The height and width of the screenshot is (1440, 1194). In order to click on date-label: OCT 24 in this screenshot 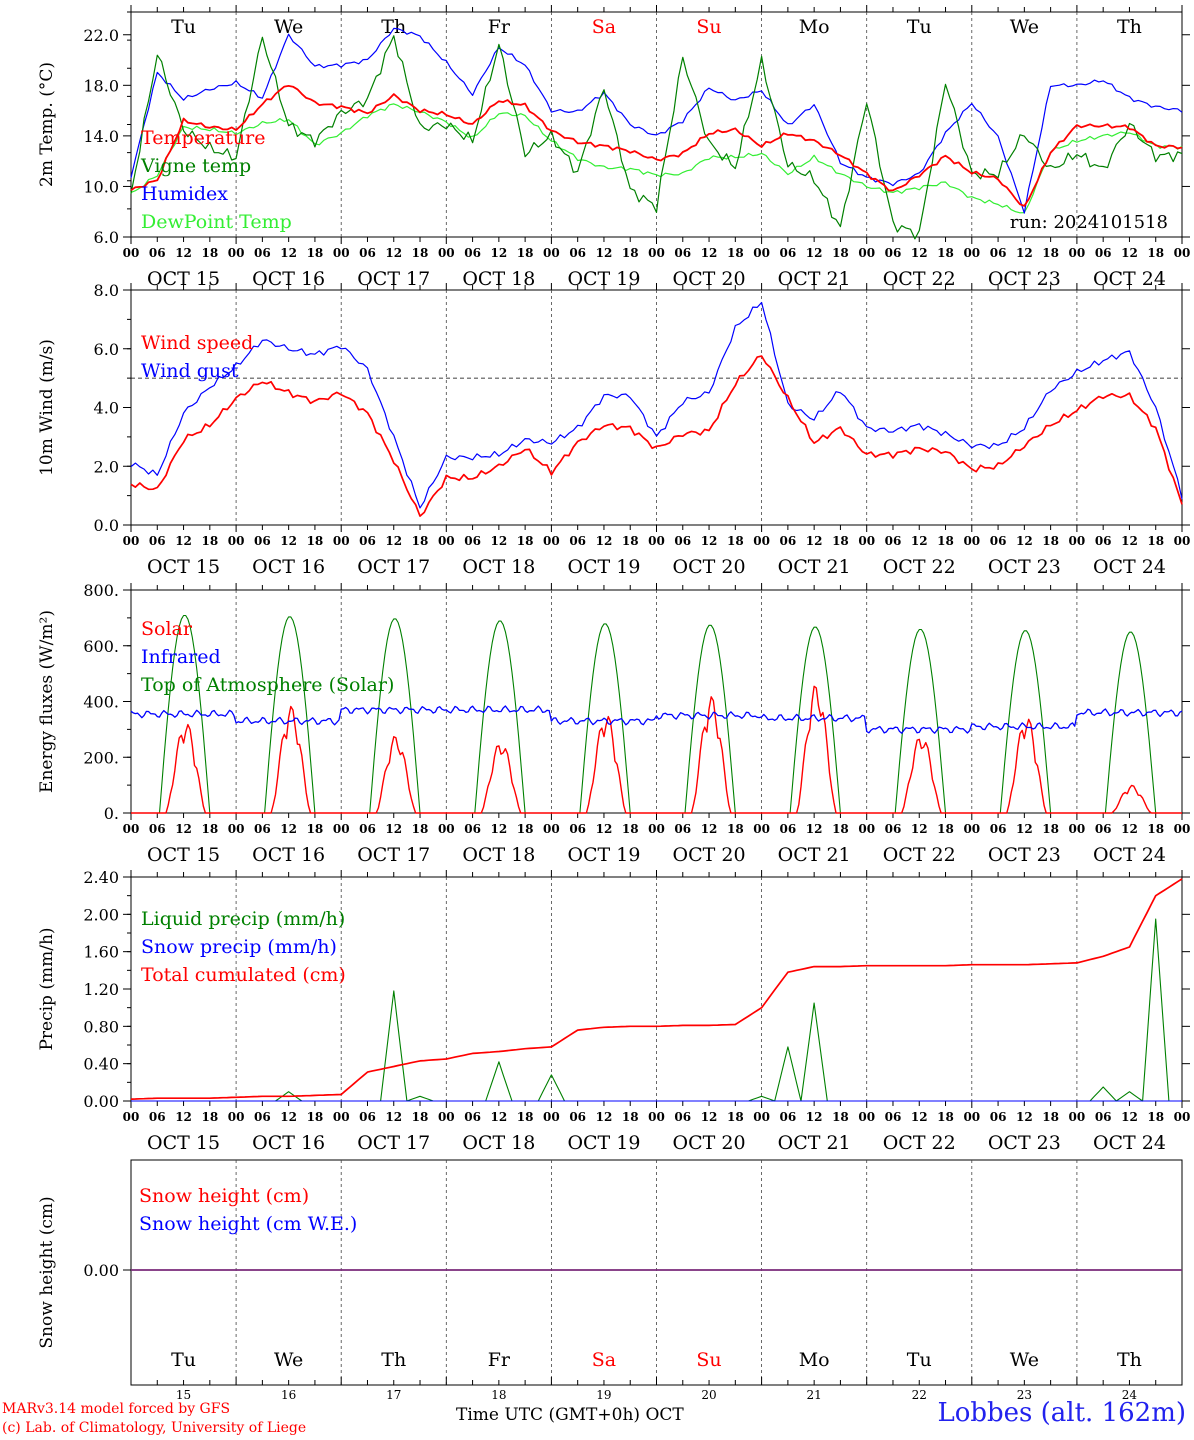, I will do `click(1129, 1143)`.